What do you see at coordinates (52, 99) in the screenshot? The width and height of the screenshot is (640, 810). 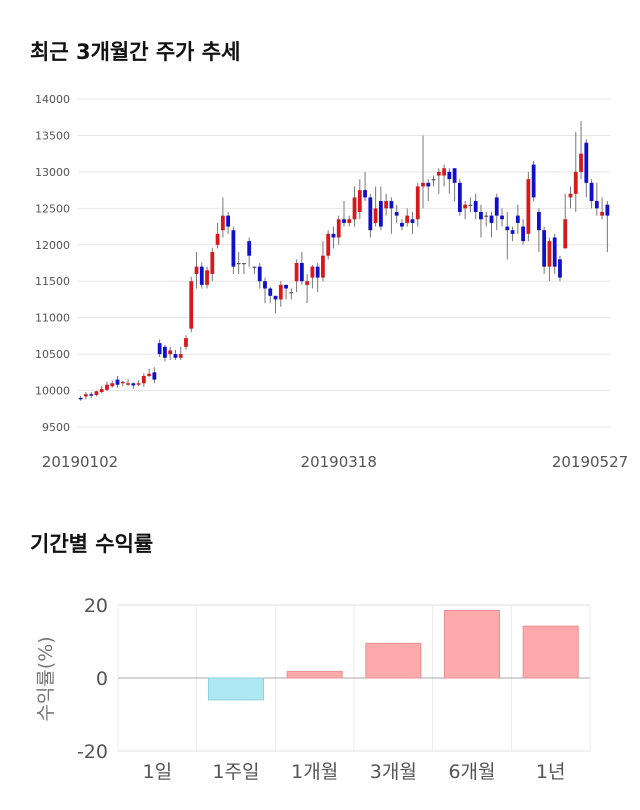 I see `candle-y-tick-label: 14000` at bounding box center [52, 99].